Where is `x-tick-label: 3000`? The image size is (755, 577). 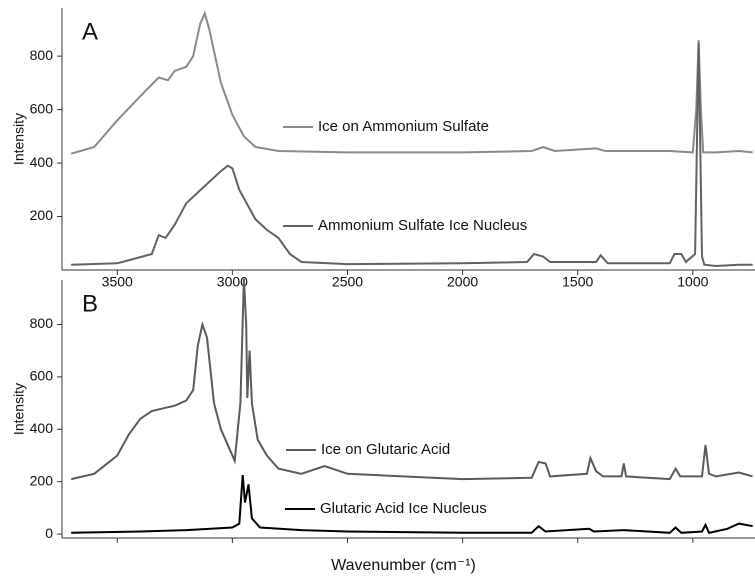
x-tick-label: 3000 is located at coordinates (232, 282).